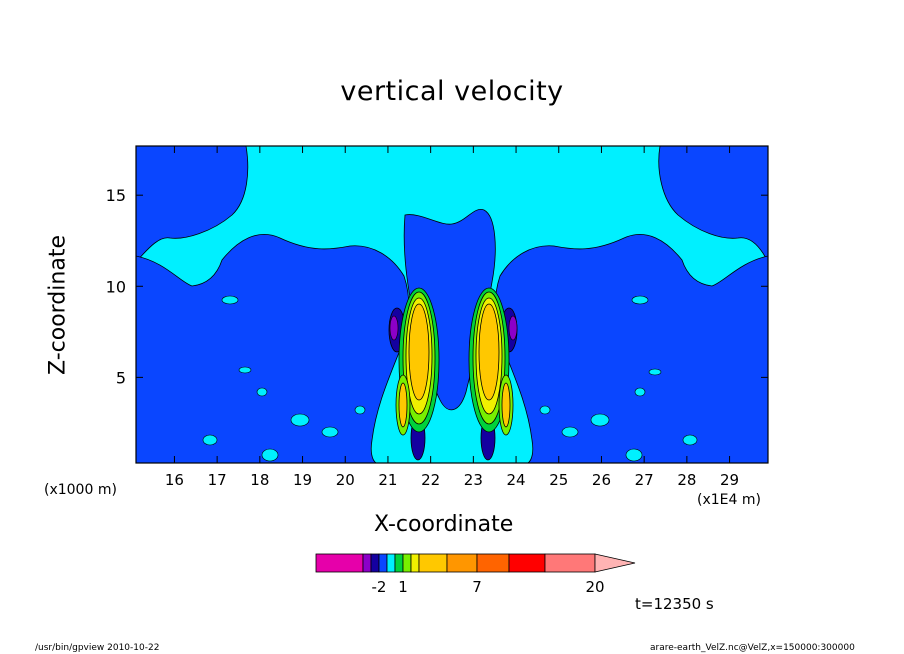  I want to click on x-tick-label: 20, so click(345, 480).